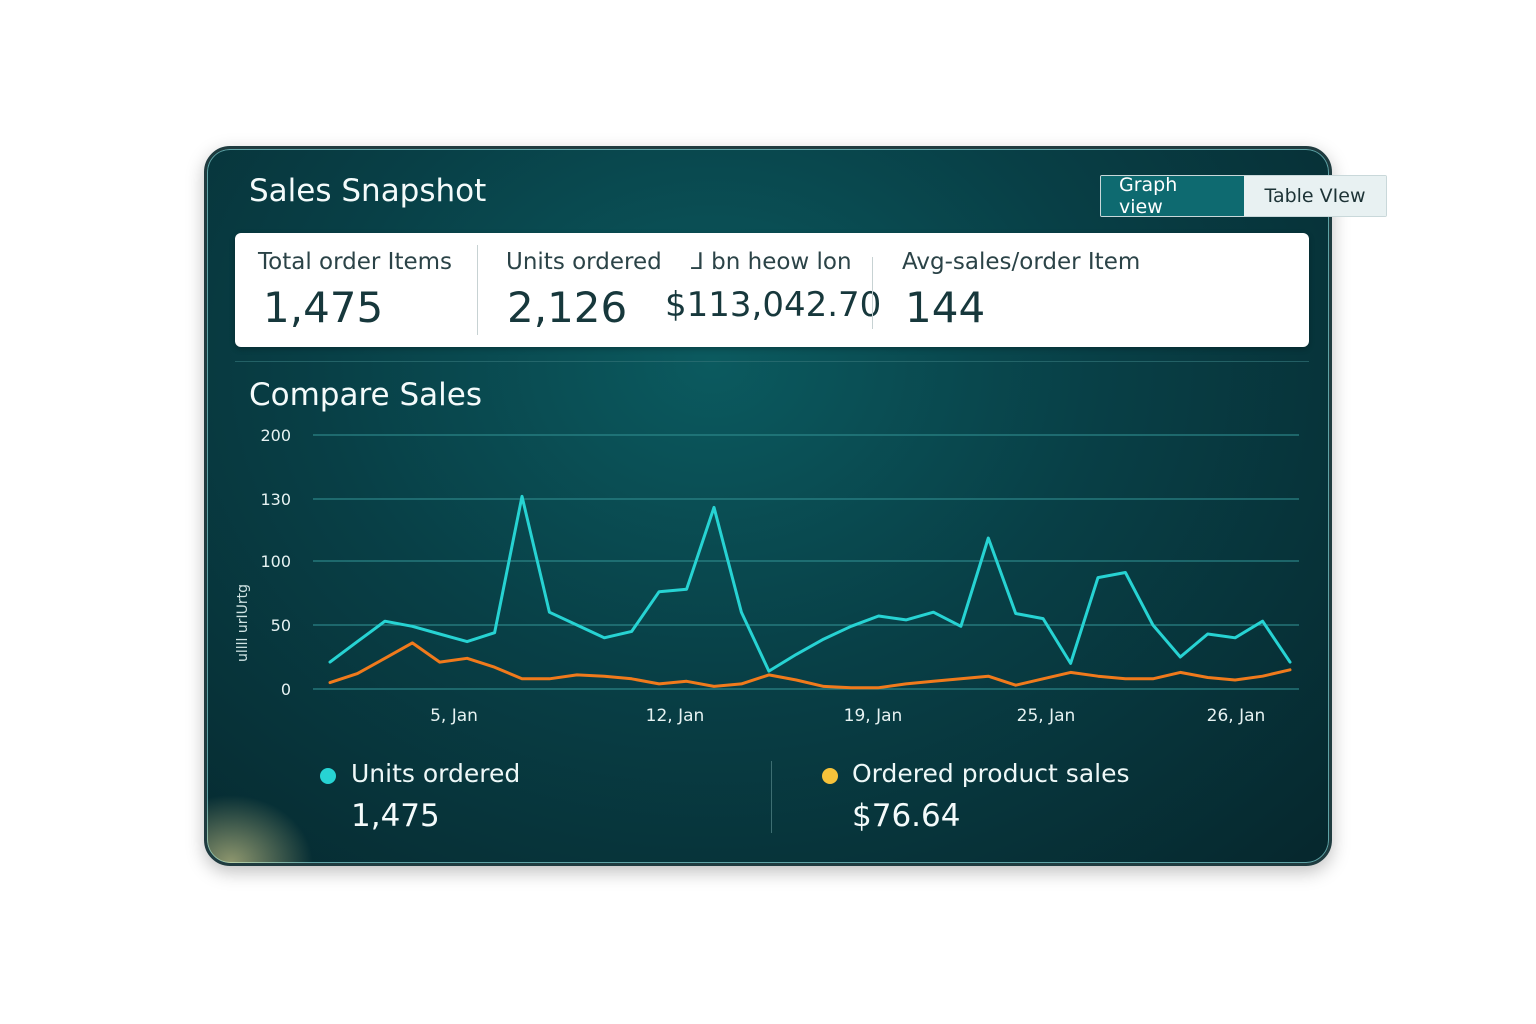  What do you see at coordinates (773, 305) in the screenshot?
I see `ordered-sales-value: $113,042.70` at bounding box center [773, 305].